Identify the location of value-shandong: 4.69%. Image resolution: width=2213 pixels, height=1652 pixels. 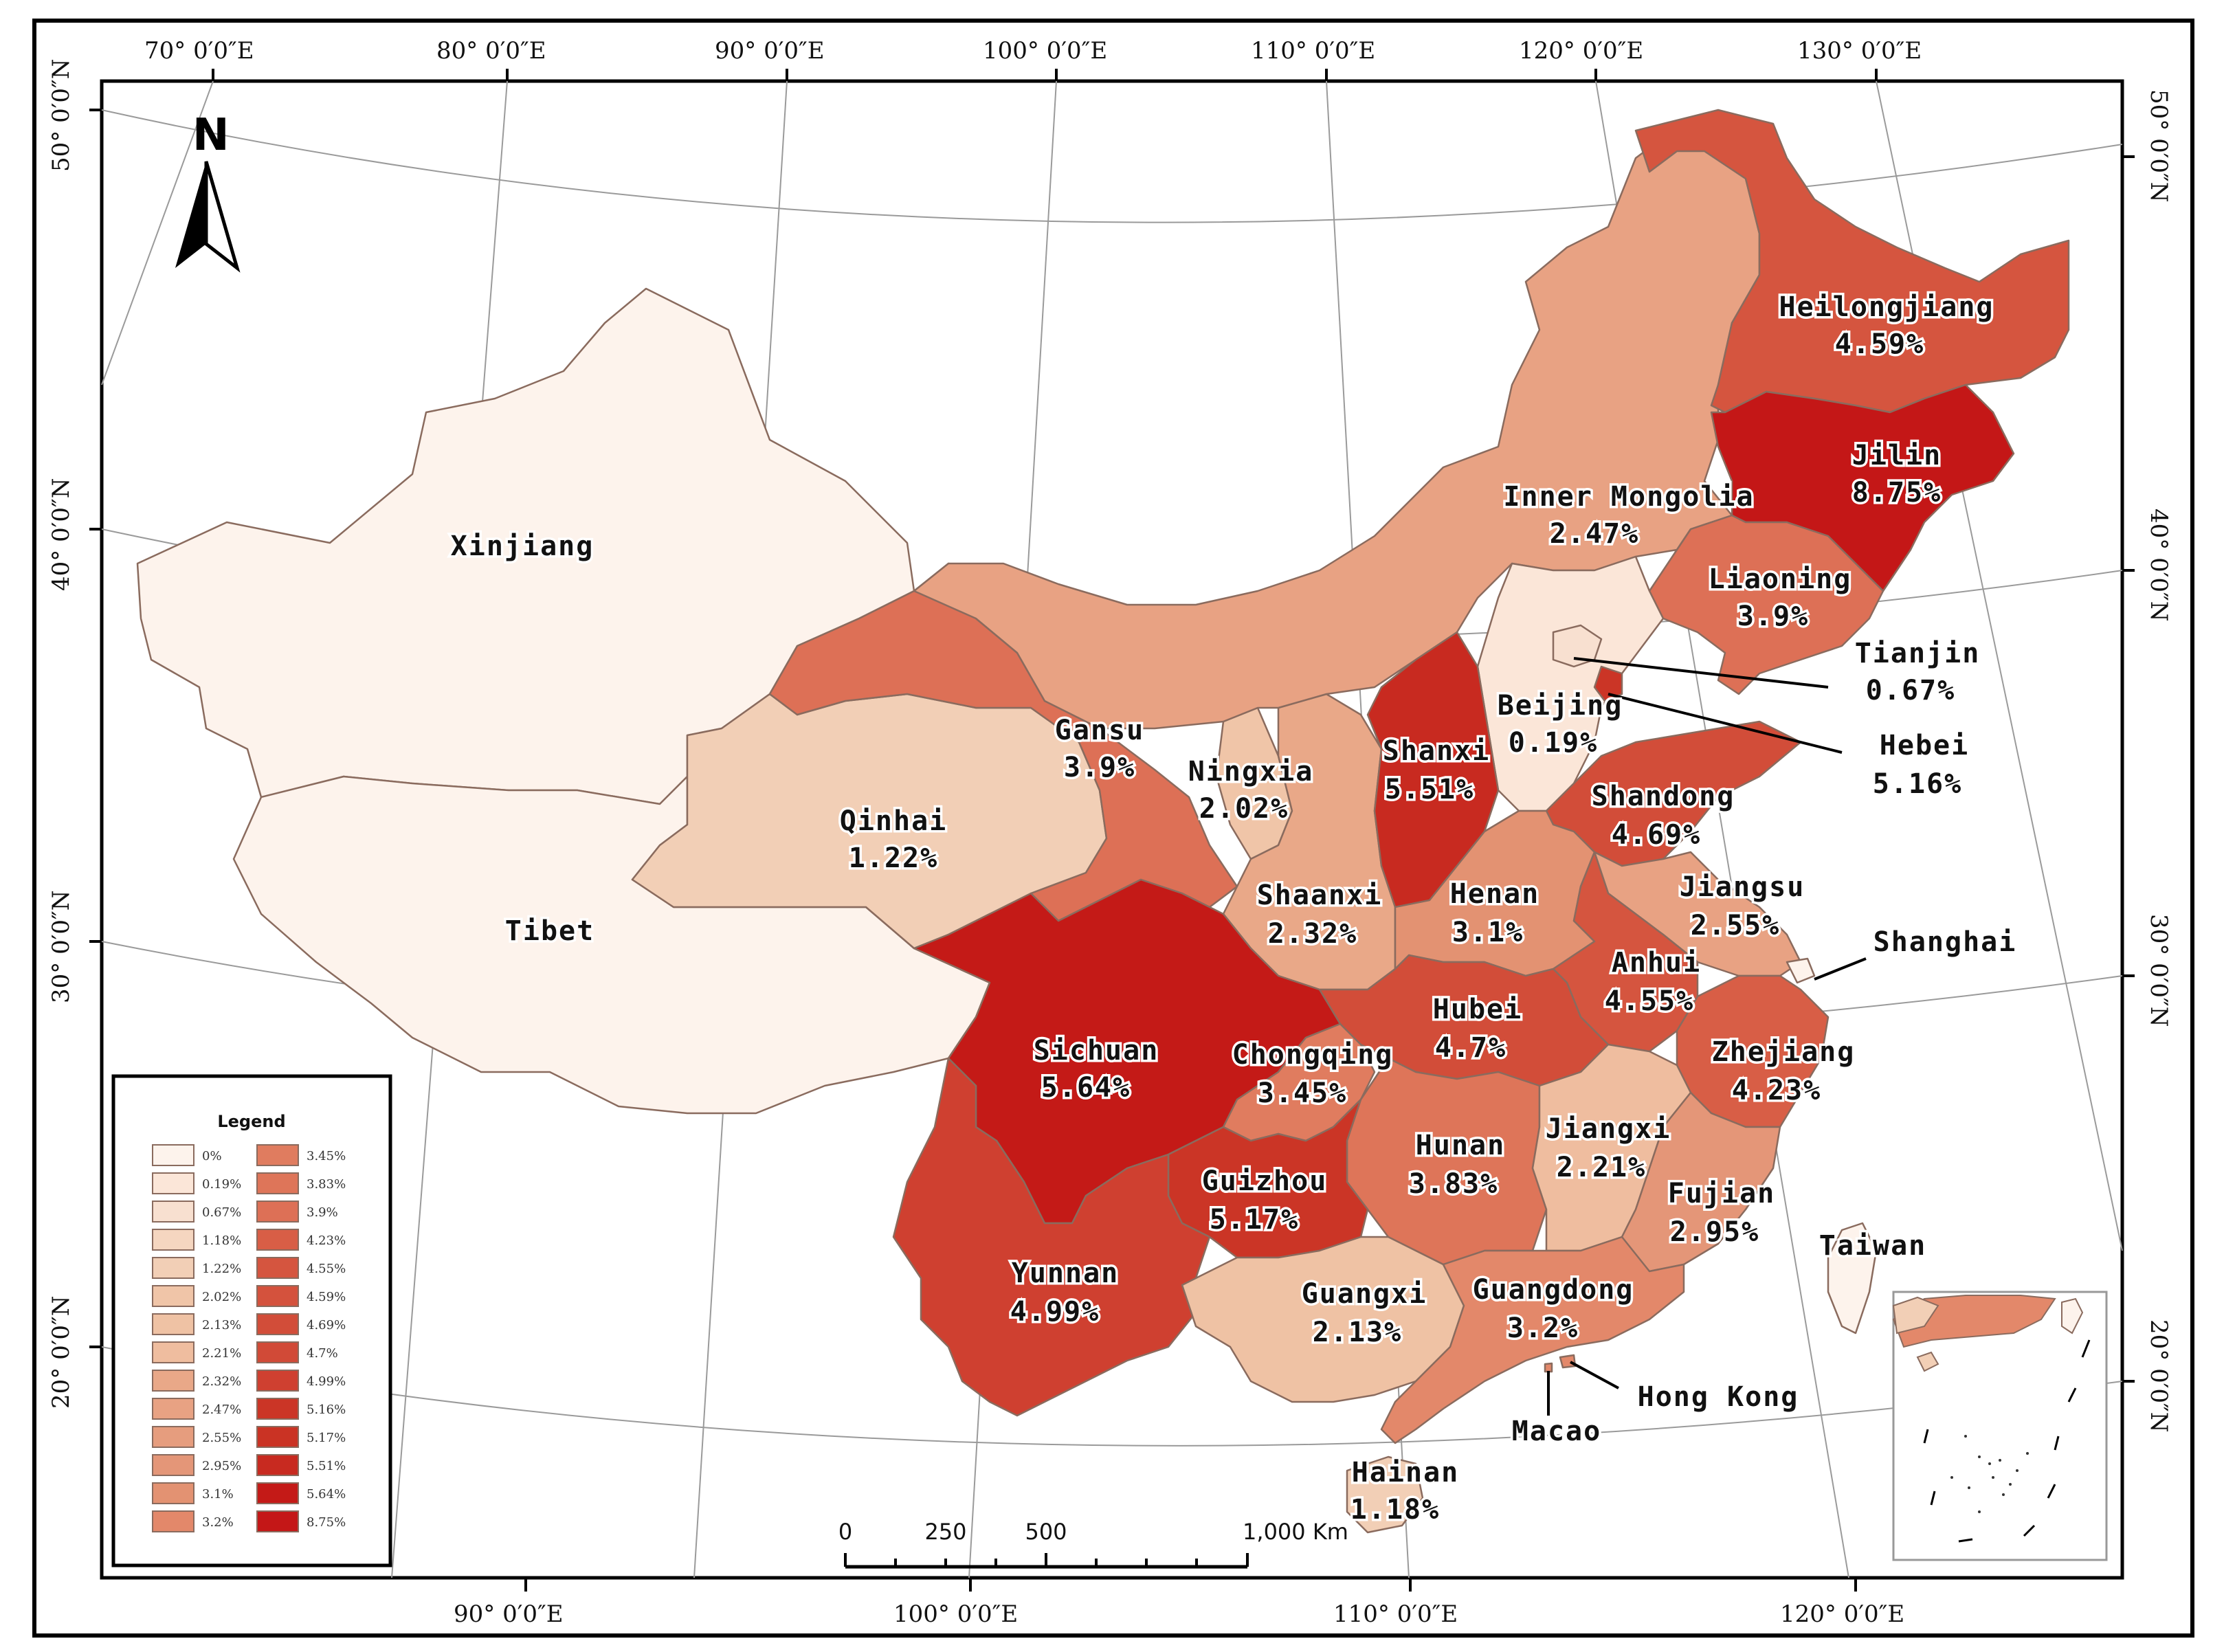
(1656, 835).